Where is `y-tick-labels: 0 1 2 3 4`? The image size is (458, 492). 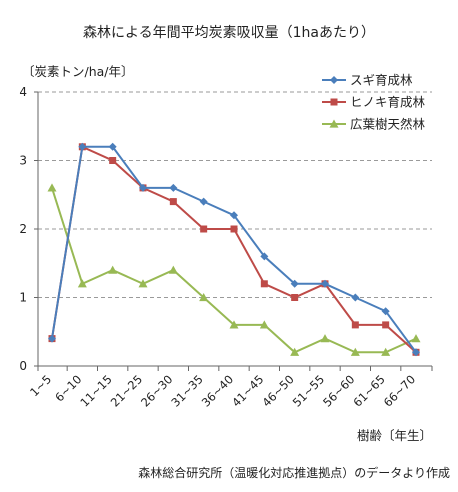 y-tick-labels: 0 1 2 3 4 is located at coordinates (23, 229).